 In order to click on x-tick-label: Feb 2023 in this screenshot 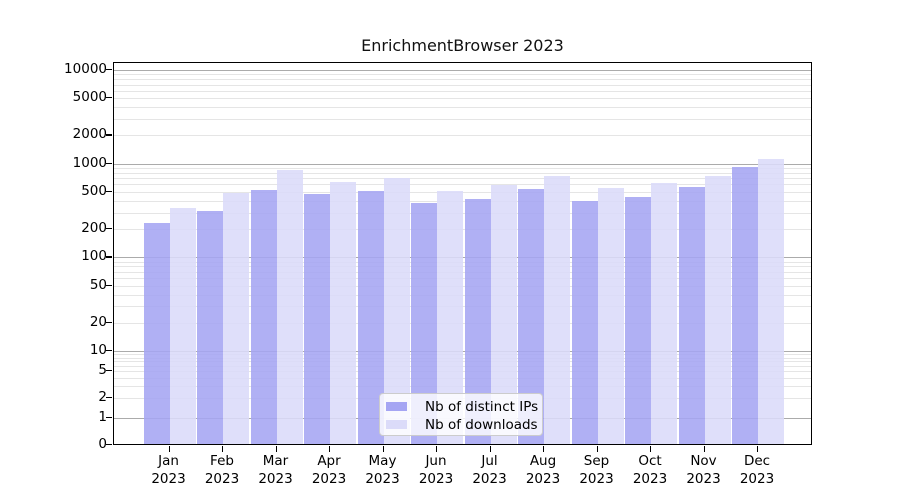, I will do `click(222, 470)`.